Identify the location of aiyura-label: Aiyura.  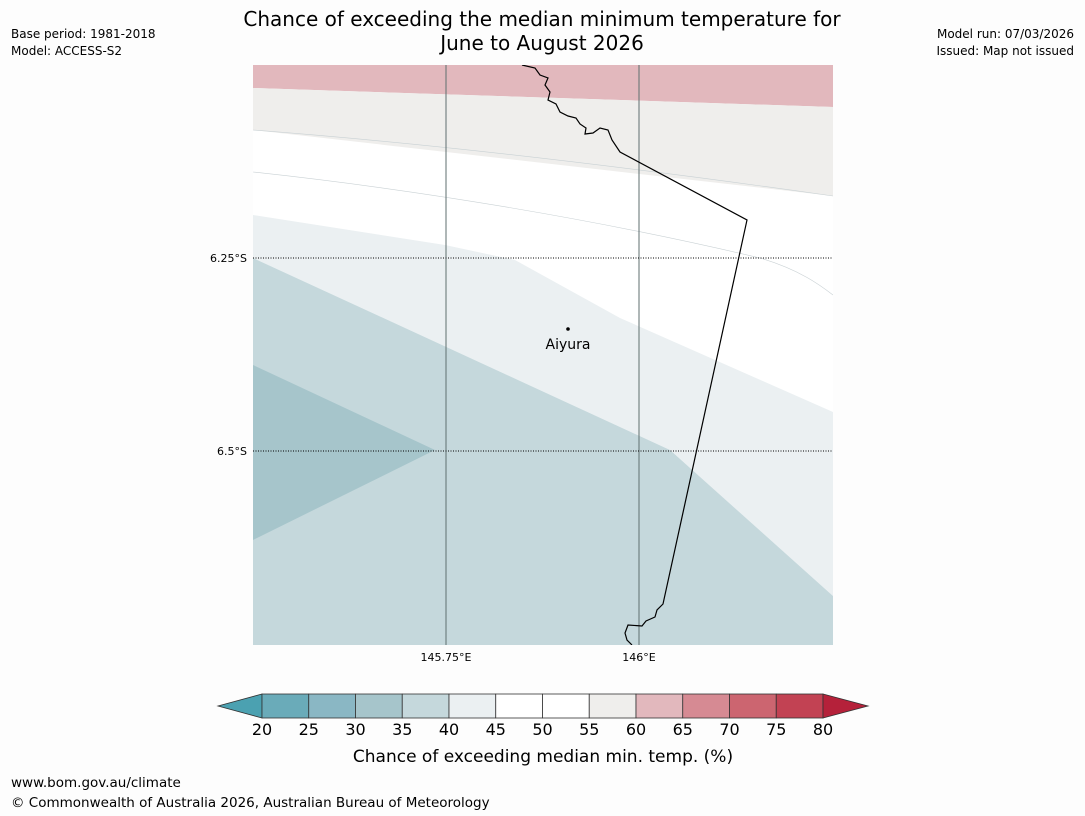
(568, 345).